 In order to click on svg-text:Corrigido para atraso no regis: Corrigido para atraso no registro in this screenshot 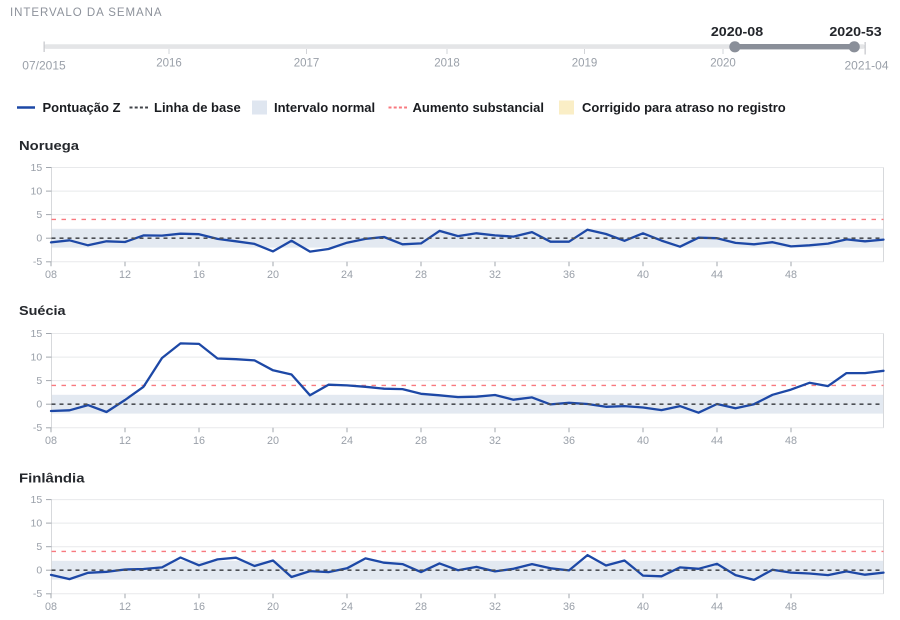, I will do `click(684, 107)`.